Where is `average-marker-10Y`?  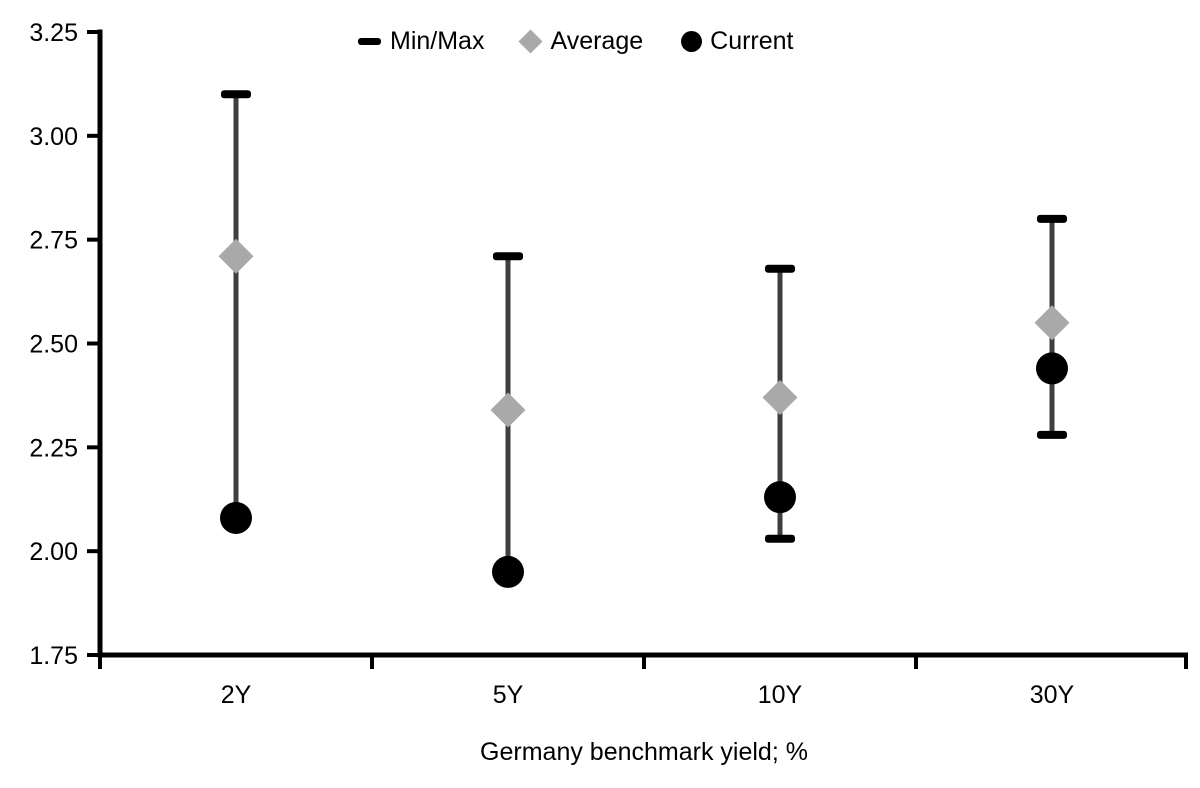
average-marker-10Y is located at coordinates (780, 397).